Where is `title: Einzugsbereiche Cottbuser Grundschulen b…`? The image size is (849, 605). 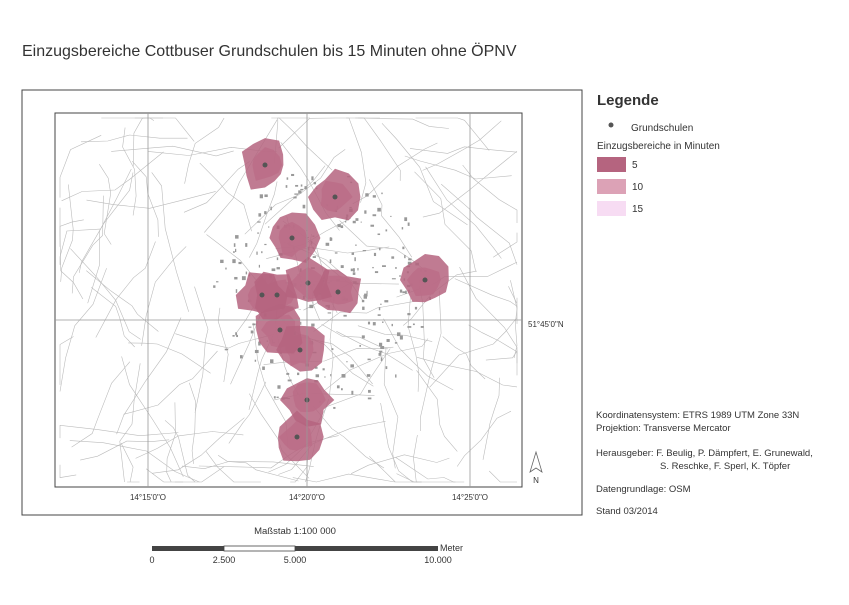 title: Einzugsbereiche Cottbuser Grundschulen b… is located at coordinates (269, 51).